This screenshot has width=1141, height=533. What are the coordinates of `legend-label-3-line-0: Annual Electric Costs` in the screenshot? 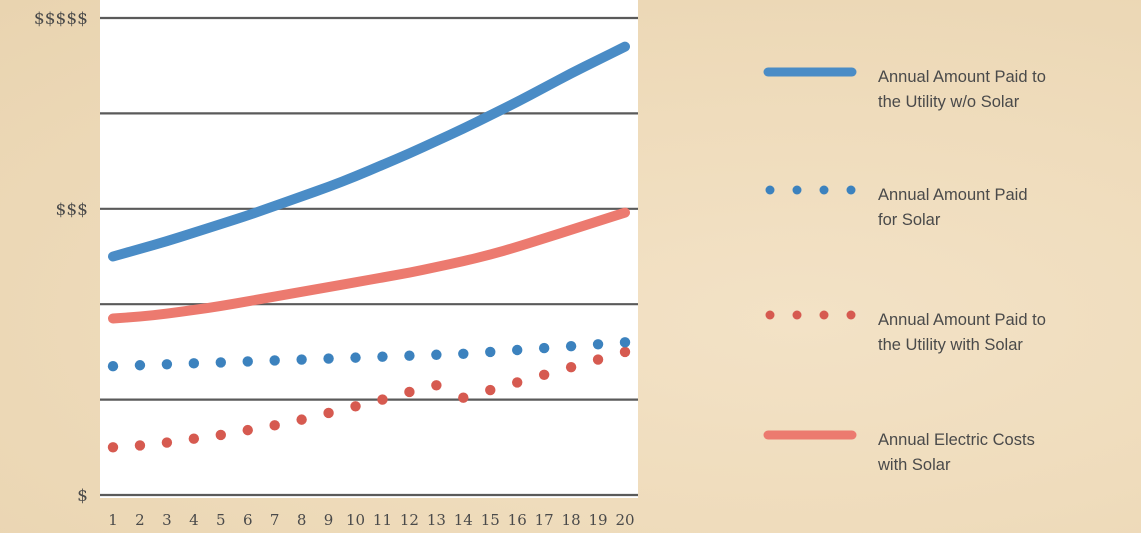 It's located at (956, 440).